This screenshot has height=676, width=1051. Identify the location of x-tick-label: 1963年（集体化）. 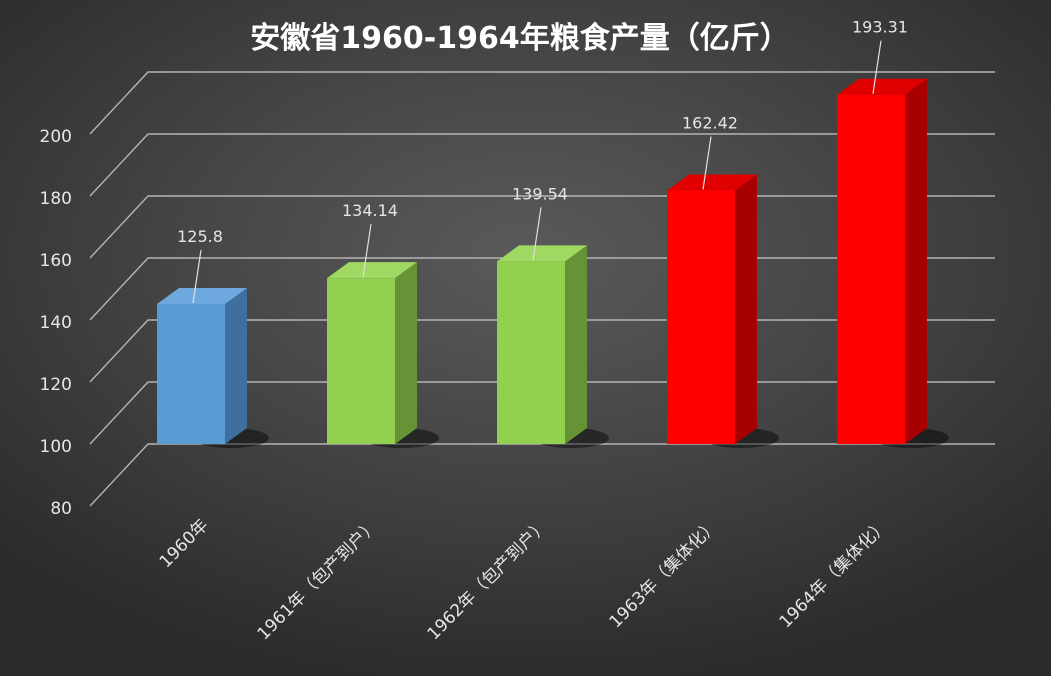
(664, 573).